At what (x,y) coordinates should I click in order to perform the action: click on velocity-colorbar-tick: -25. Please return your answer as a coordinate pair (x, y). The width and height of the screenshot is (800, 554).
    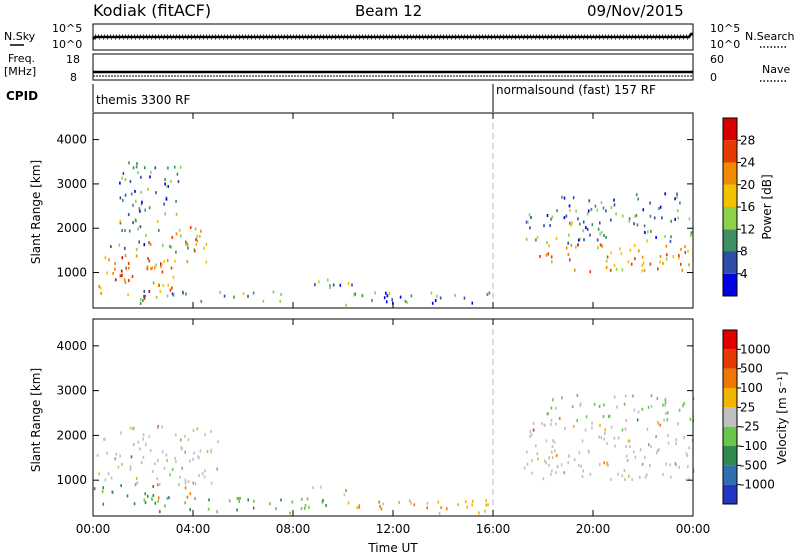
    Looking at the image, I should click on (750, 427).